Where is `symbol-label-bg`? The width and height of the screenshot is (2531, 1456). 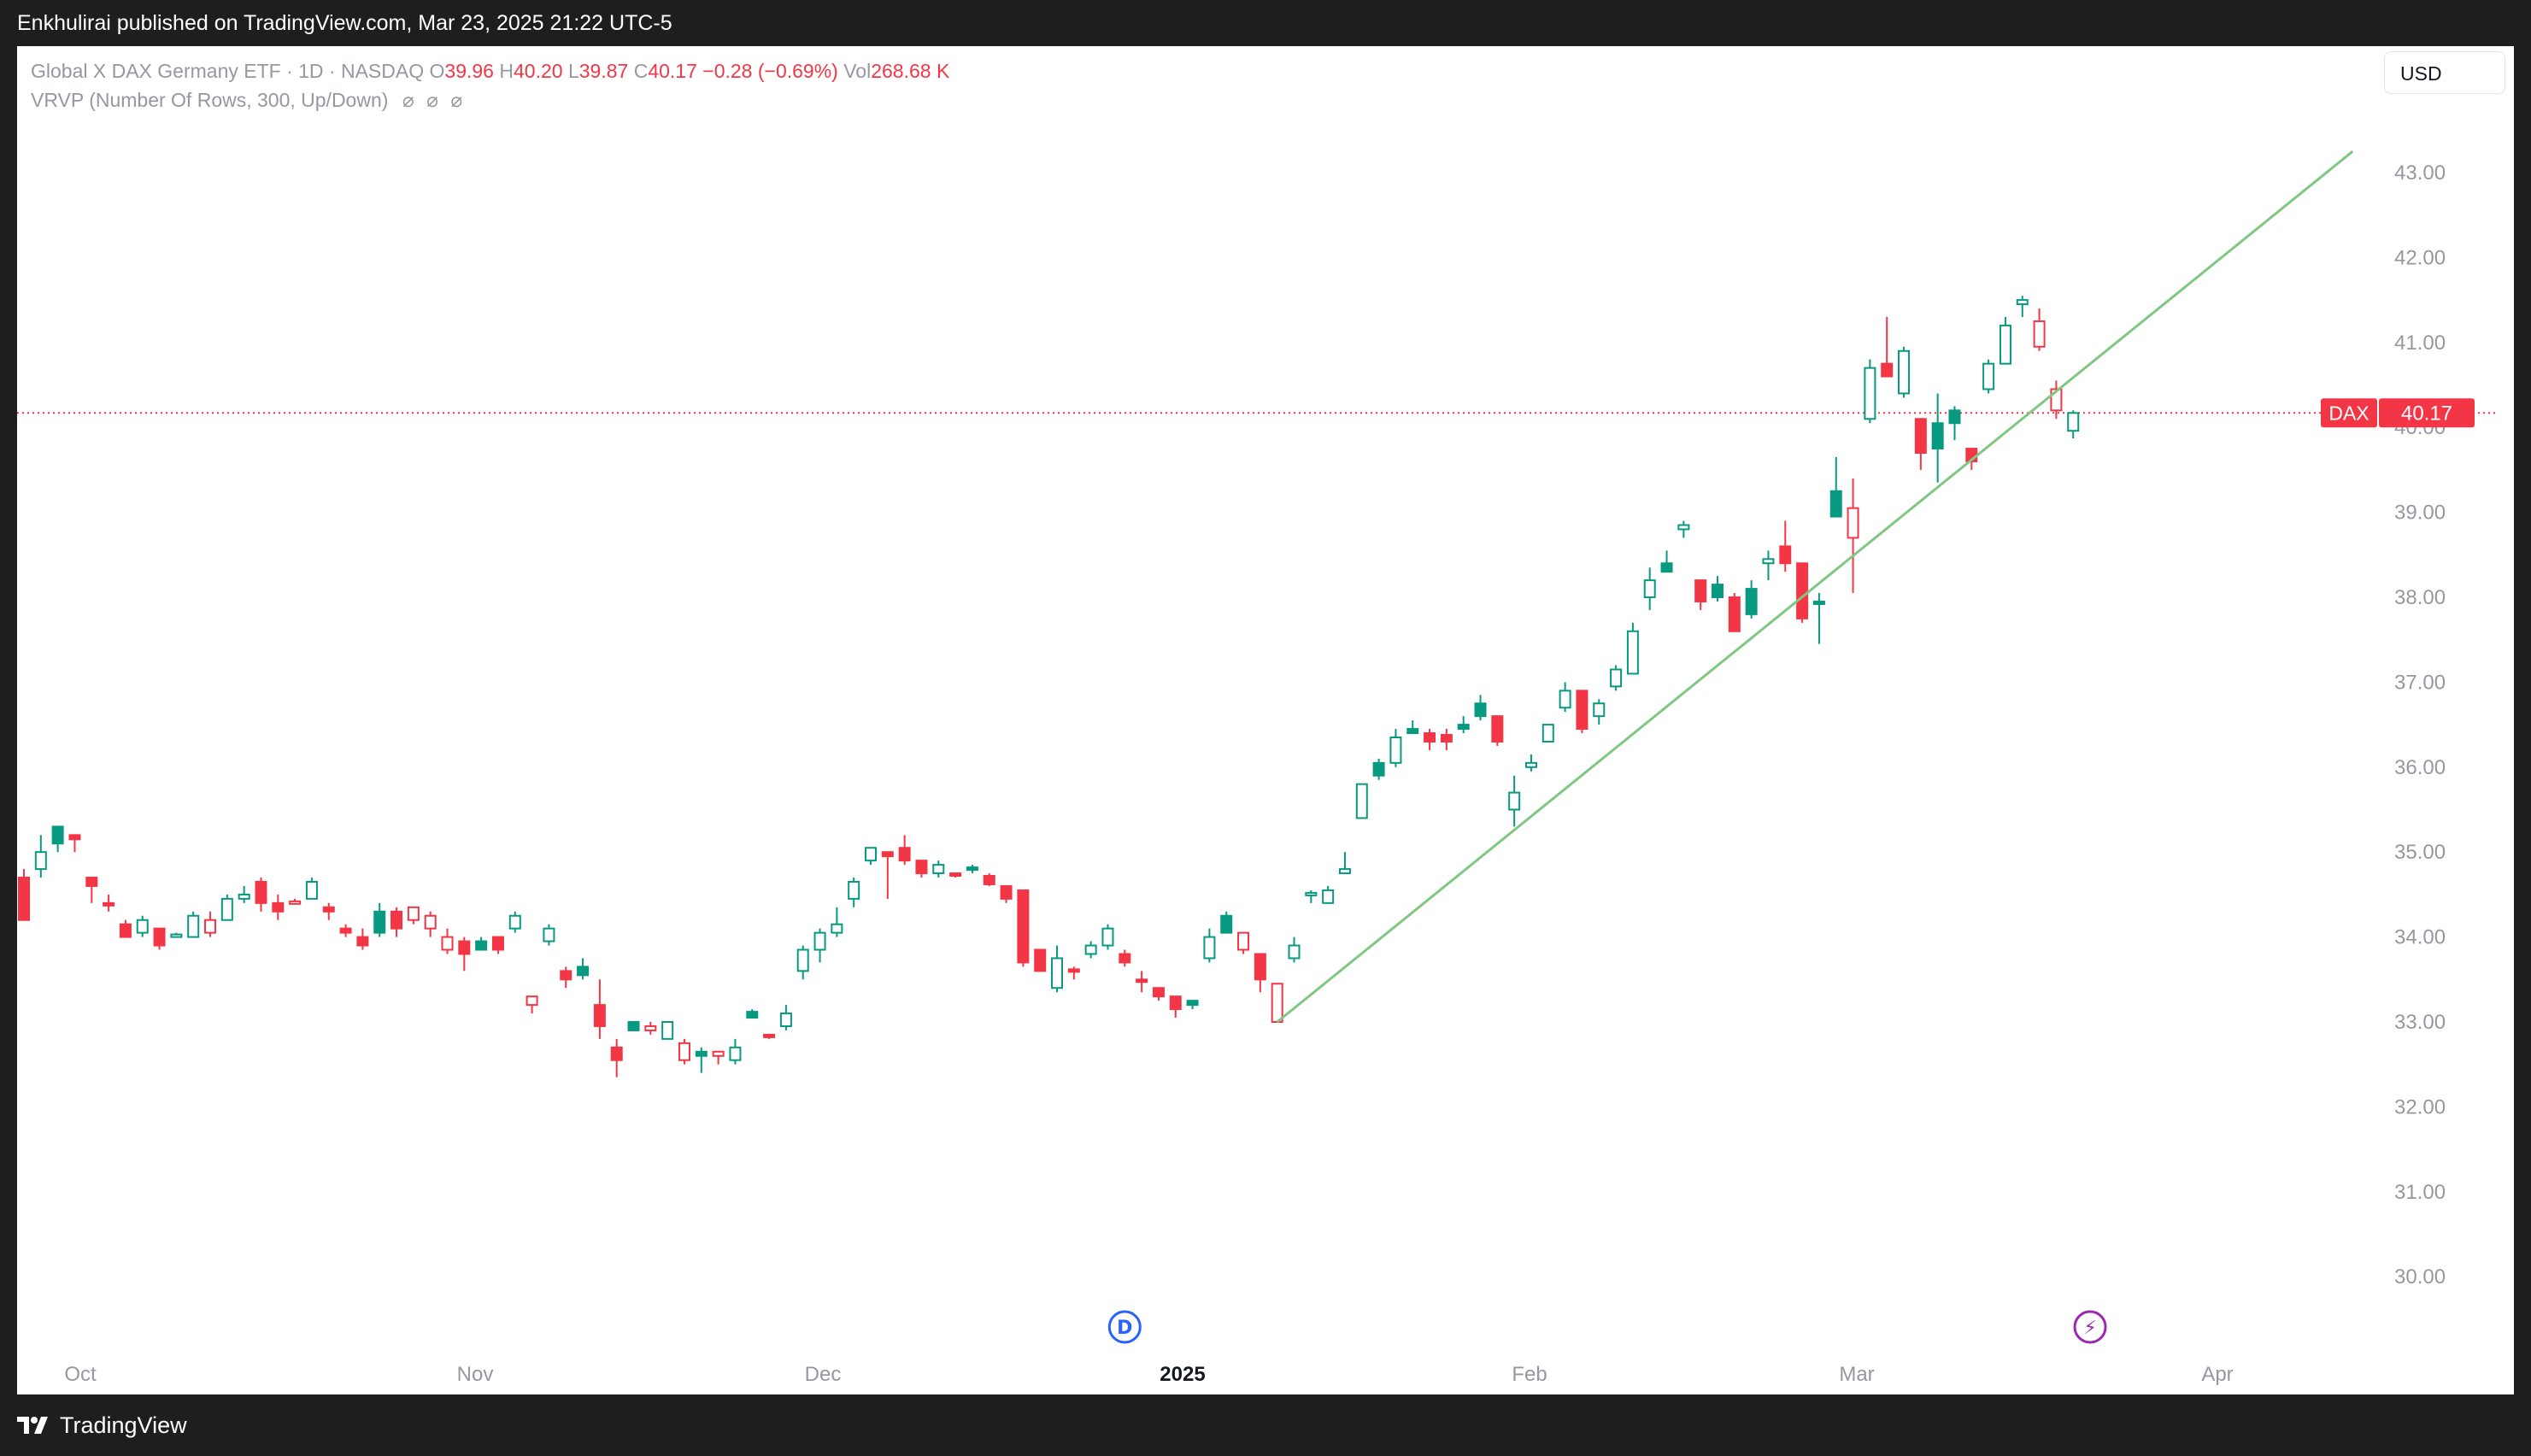 symbol-label-bg is located at coordinates (2349, 413).